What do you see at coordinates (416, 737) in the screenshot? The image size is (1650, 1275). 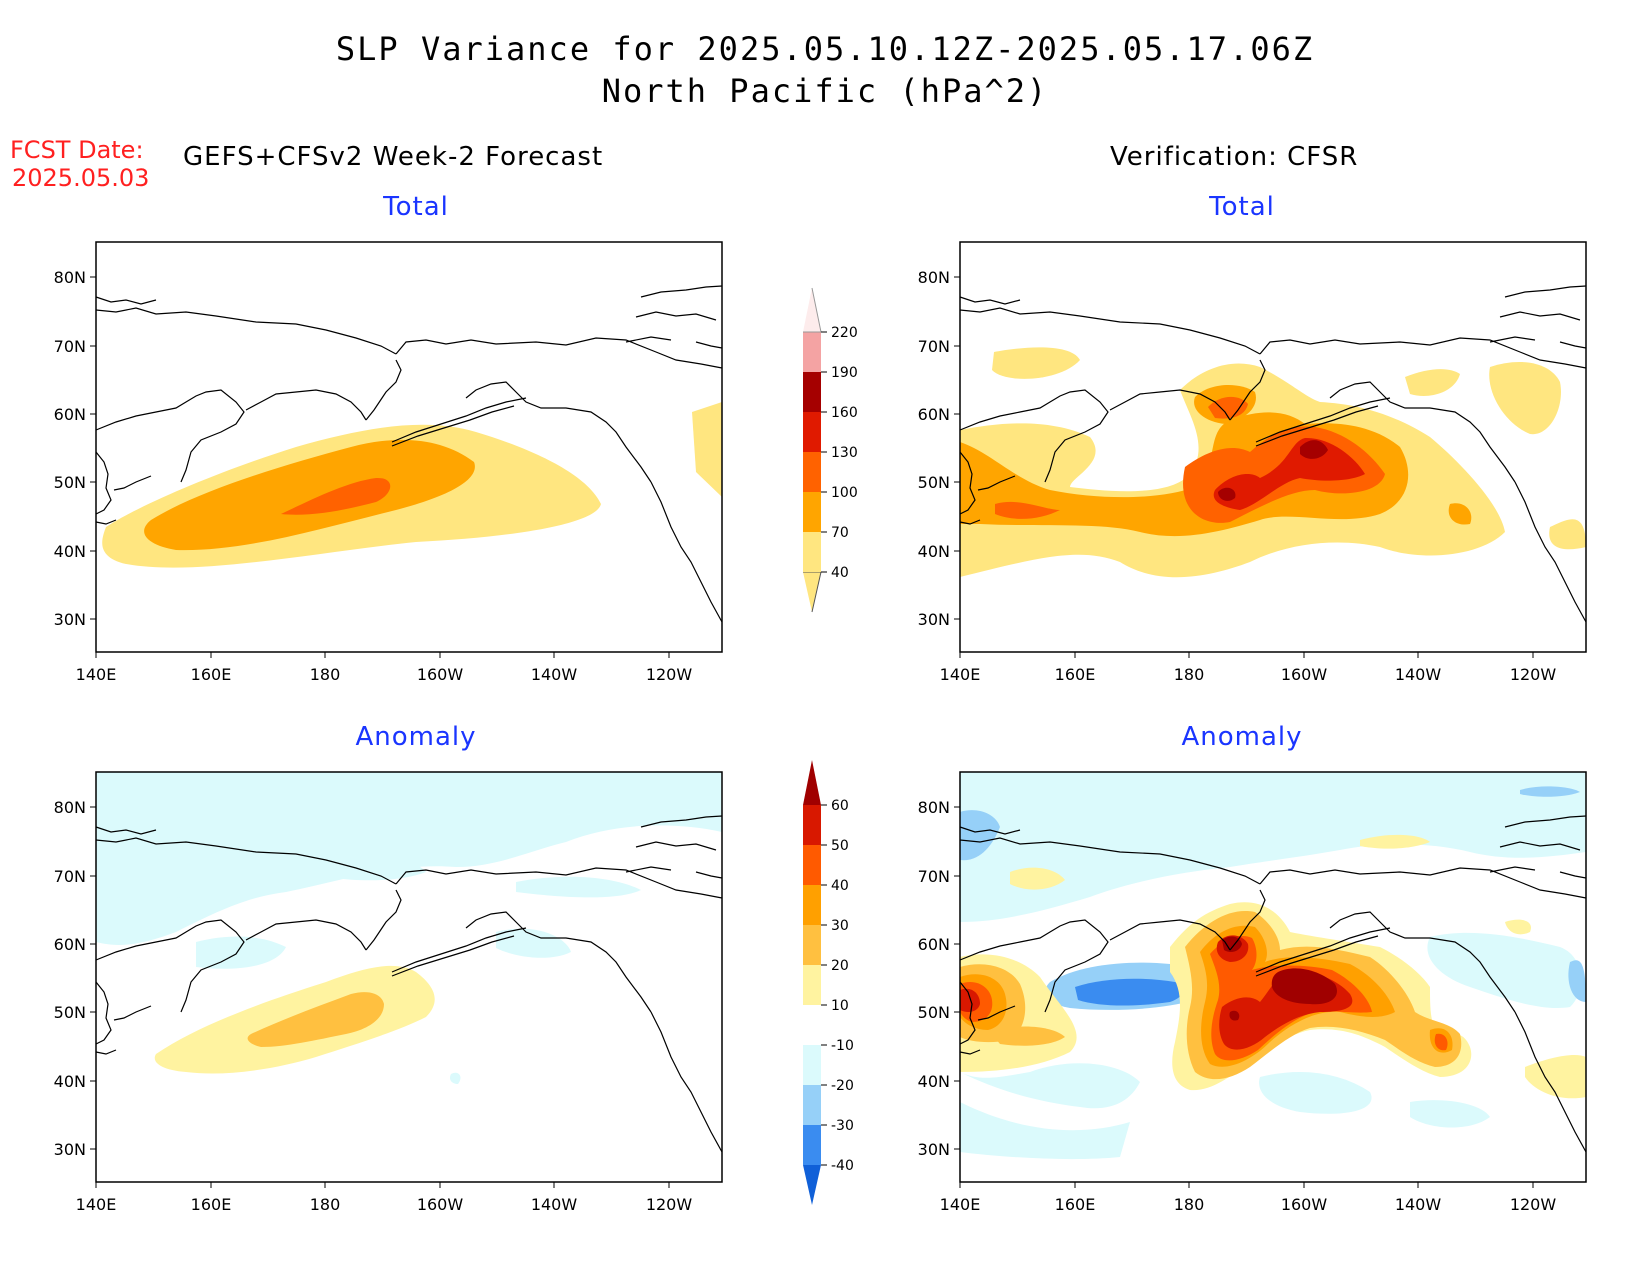 I see `panel-title-forecast-anomaly: Anomaly` at bounding box center [416, 737].